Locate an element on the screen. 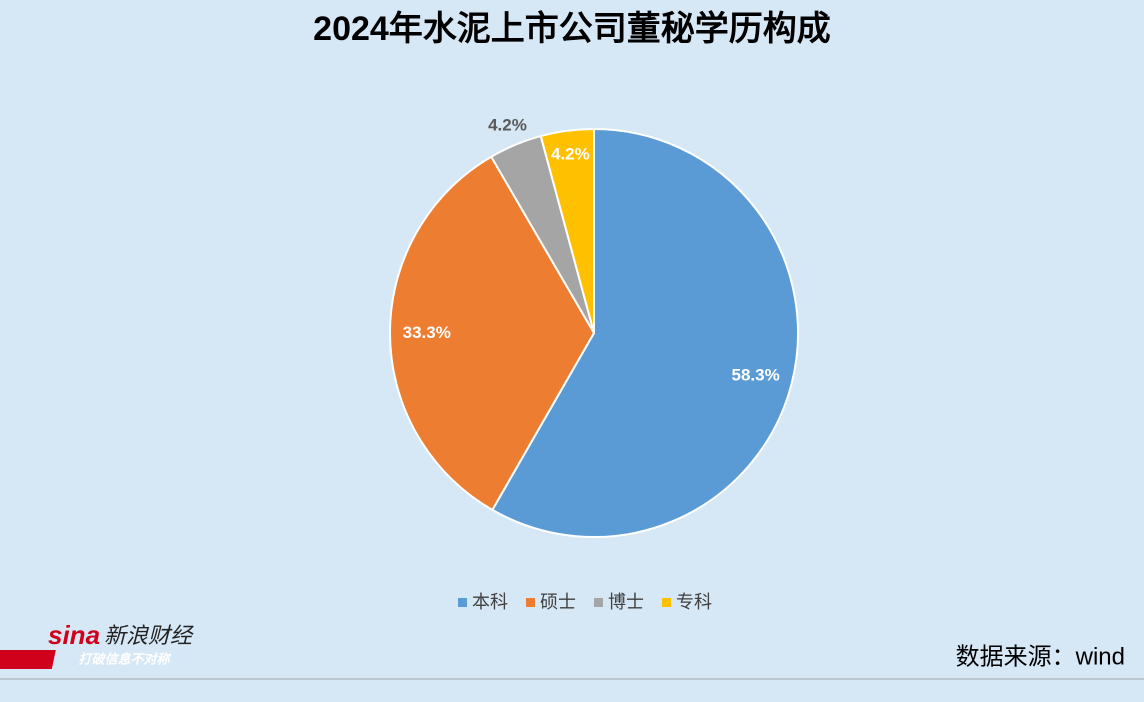 The width and height of the screenshot is (1144, 702). legend-label: 硕士 is located at coordinates (558, 602).